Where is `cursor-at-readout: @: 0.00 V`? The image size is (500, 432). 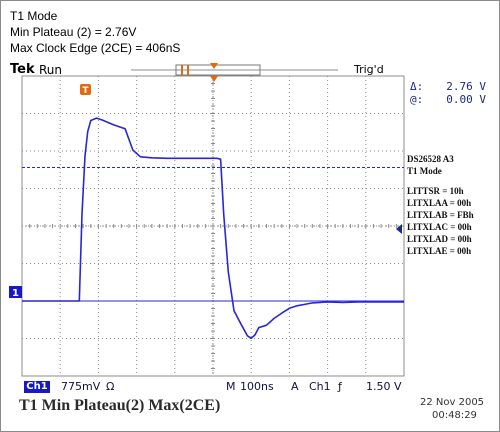
cursor-at-readout: @: 0.00 V is located at coordinates (448, 99).